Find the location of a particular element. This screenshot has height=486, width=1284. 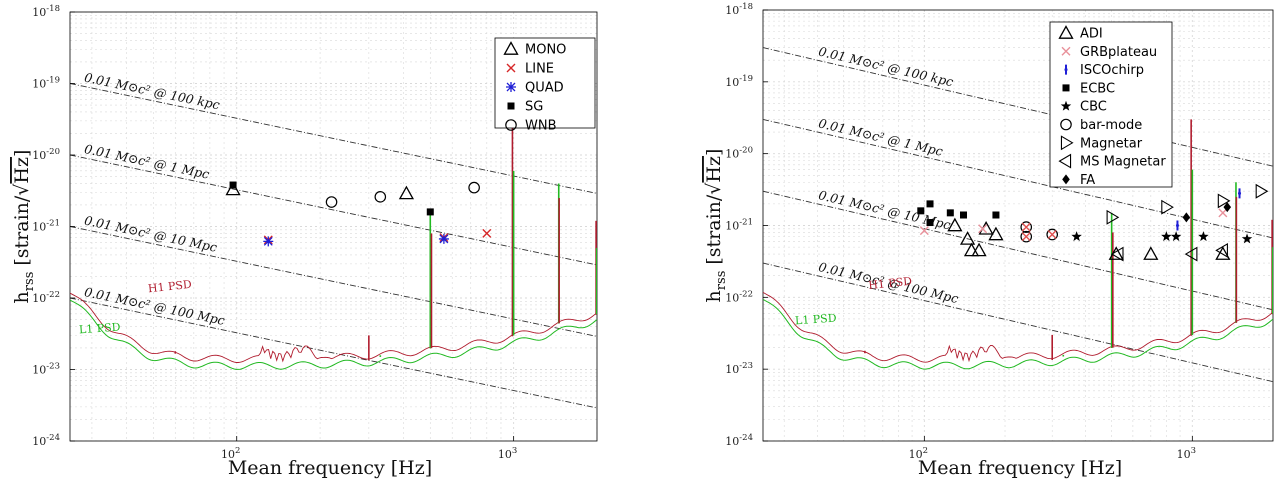

legend-label: QUAD is located at coordinates (544, 88).